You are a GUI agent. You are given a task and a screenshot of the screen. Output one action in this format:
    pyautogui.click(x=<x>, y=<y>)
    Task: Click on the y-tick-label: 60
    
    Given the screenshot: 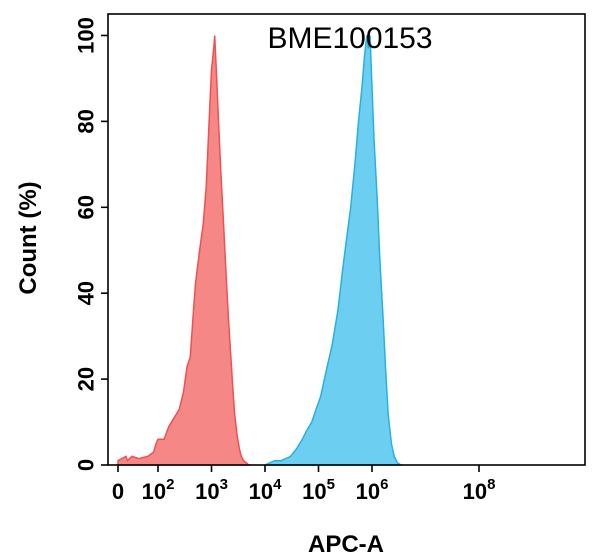 What is the action you would take?
    pyautogui.click(x=86, y=207)
    